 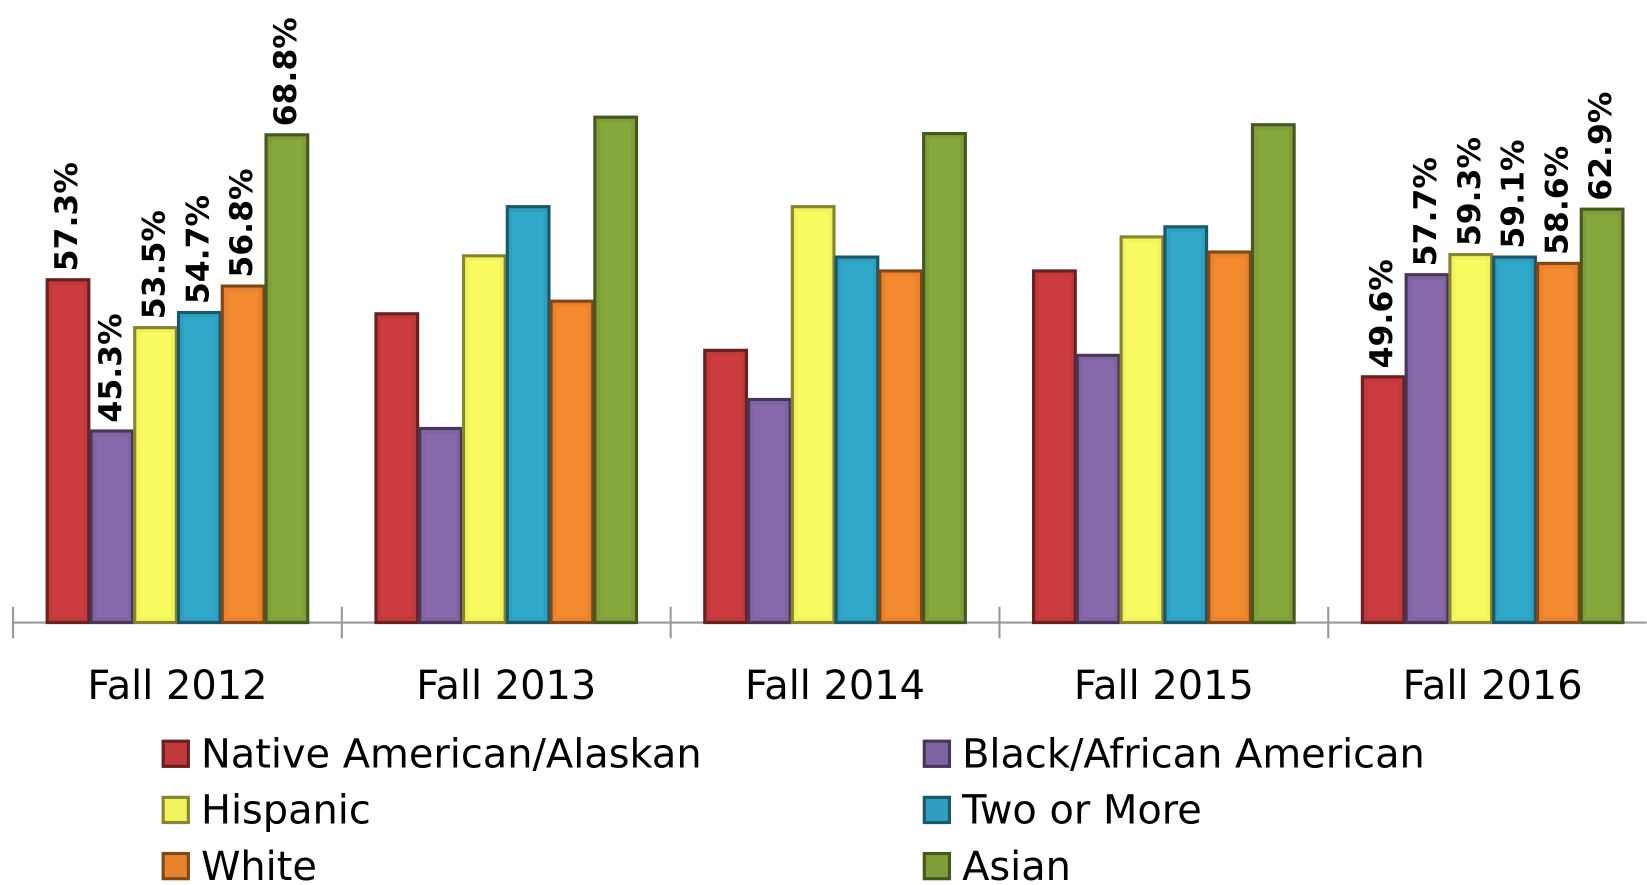 I want to click on x-tick-label: Fall 2014, so click(x=835, y=686).